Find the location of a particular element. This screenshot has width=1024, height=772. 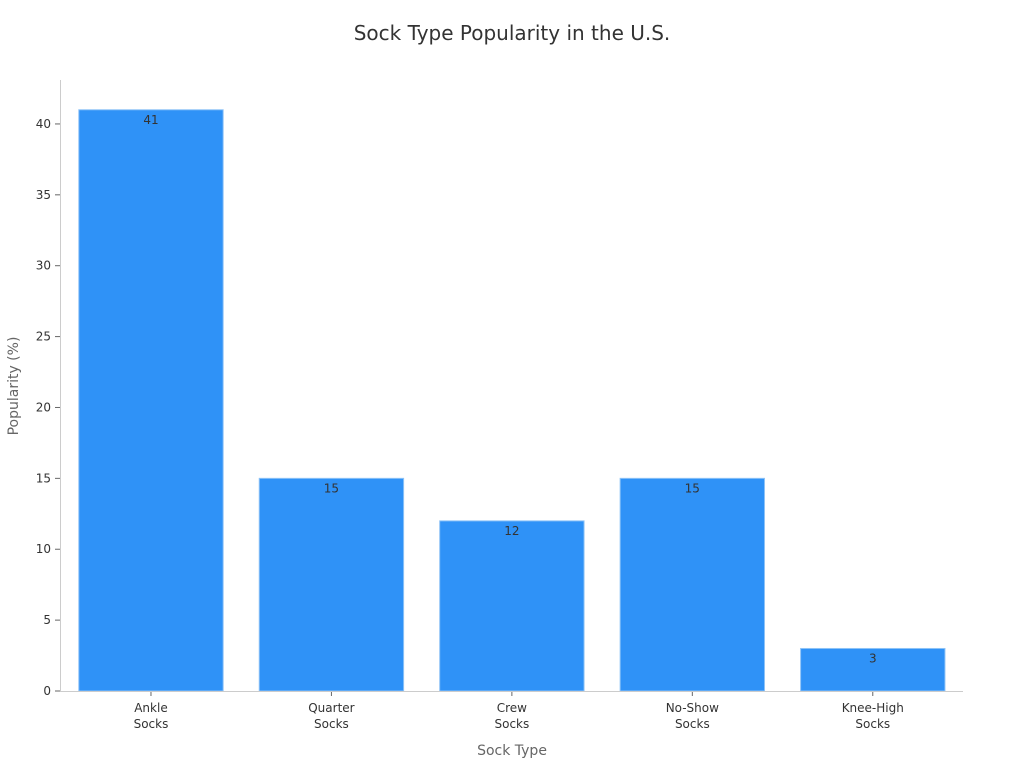

x-tick-label: Crew is located at coordinates (512, 708).